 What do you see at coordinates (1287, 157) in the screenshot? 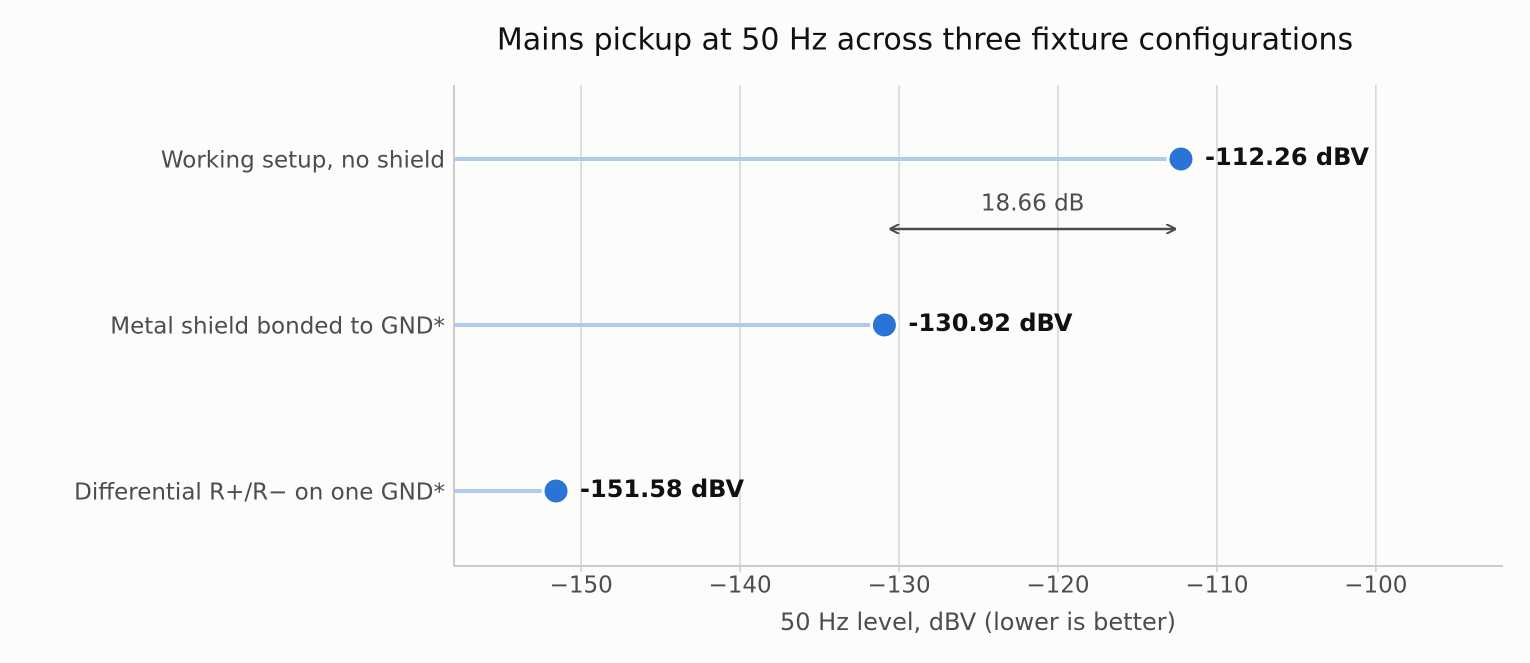
I see `value-label: -112.26 dBV` at bounding box center [1287, 157].